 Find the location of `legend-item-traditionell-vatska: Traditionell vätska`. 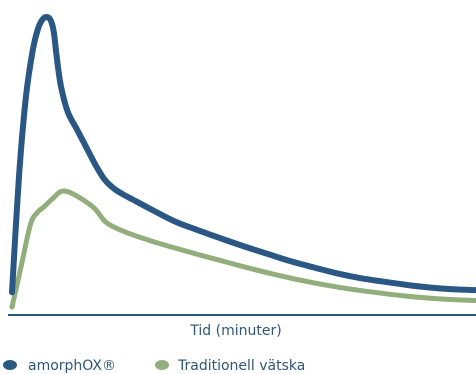

legend-item-traditionell-vatska: Traditionell vätska is located at coordinates (230, 366).